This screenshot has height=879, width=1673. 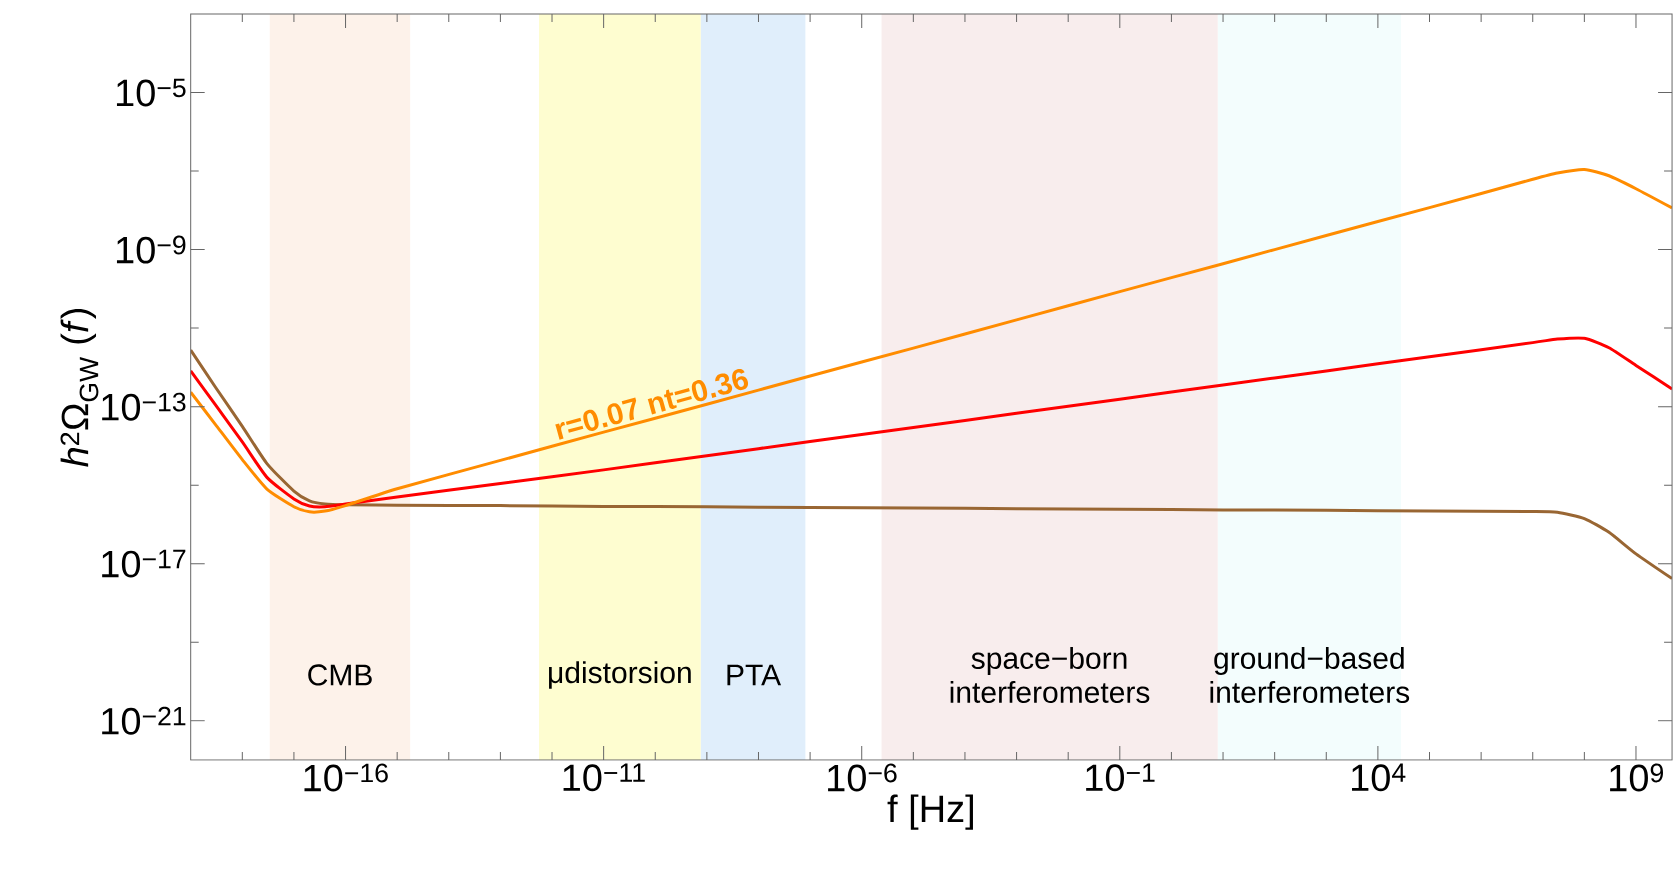 I want to click on band-label: PTA, so click(x=754, y=675).